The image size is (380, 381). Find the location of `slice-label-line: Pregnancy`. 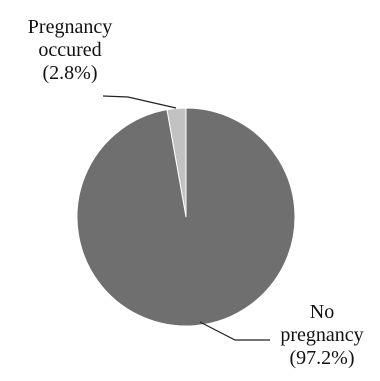

slice-label-line: Pregnancy is located at coordinates (70, 27).